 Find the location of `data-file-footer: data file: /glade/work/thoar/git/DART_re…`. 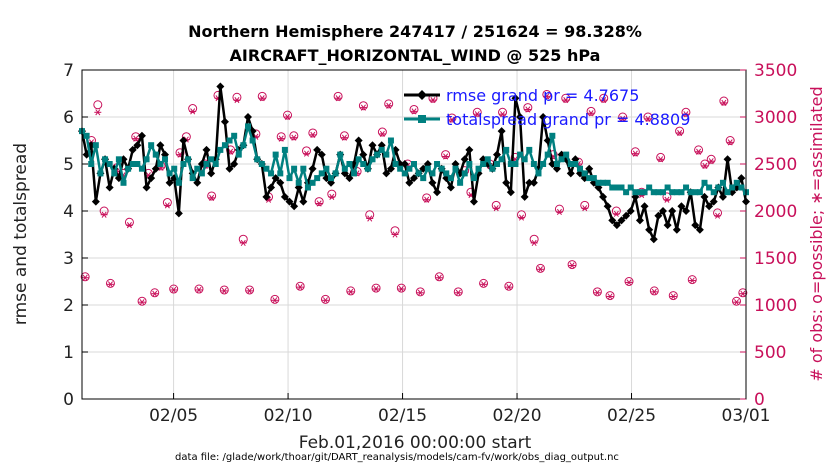

data-file-footer: data file: /glade/work/thoar/git/DART_re… is located at coordinates (397, 457).